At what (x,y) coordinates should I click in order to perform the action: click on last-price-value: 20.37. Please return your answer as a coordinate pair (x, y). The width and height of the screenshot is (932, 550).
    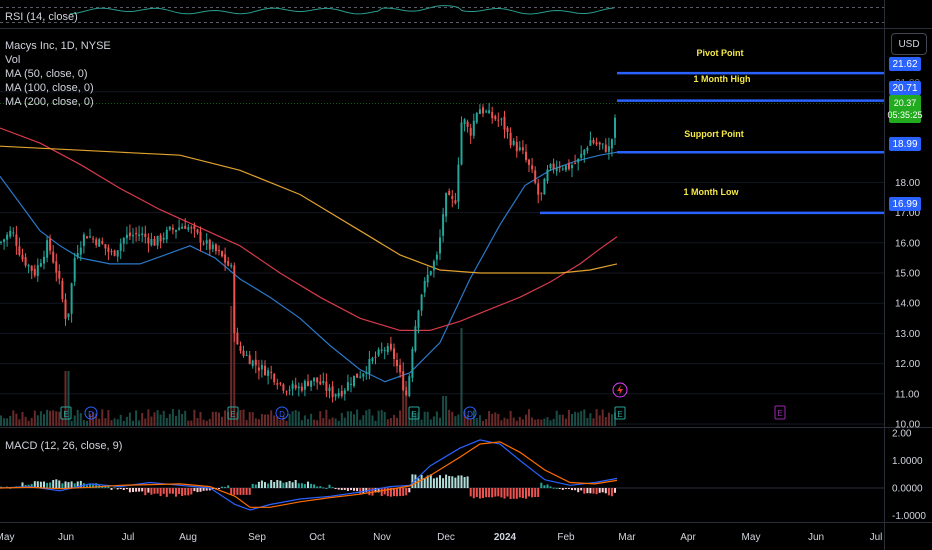
    Looking at the image, I should click on (905, 103).